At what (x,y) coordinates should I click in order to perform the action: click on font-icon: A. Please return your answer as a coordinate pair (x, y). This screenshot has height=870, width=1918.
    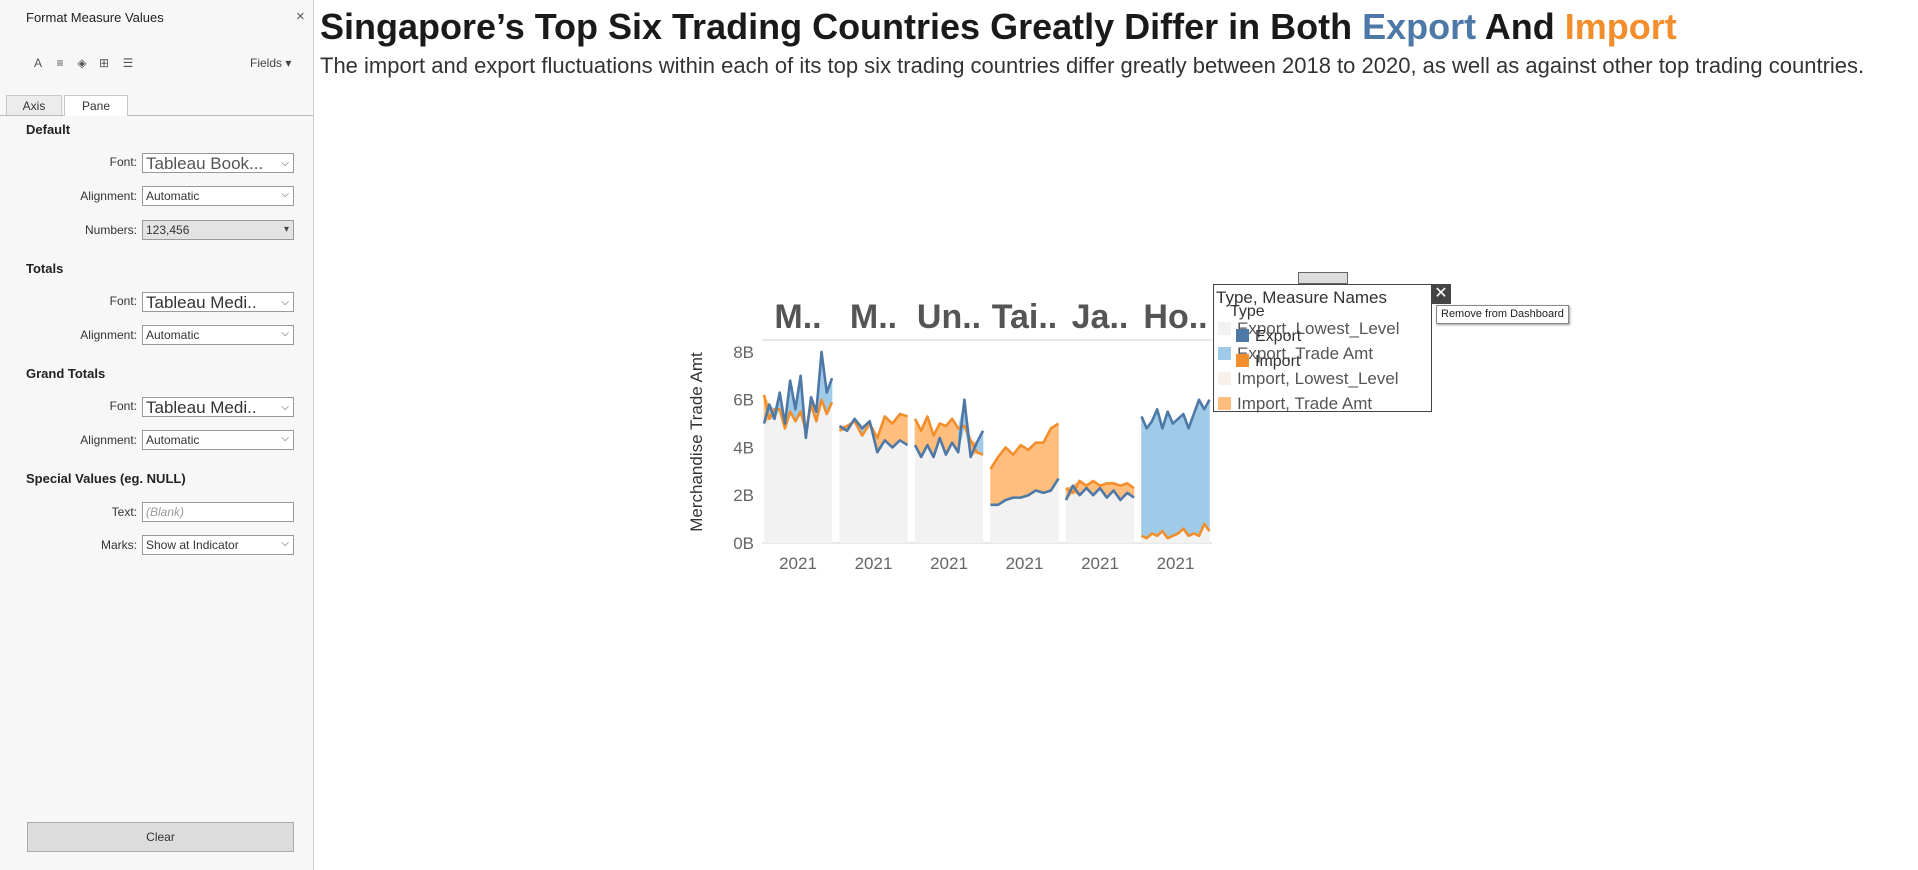
    Looking at the image, I should click on (37, 63).